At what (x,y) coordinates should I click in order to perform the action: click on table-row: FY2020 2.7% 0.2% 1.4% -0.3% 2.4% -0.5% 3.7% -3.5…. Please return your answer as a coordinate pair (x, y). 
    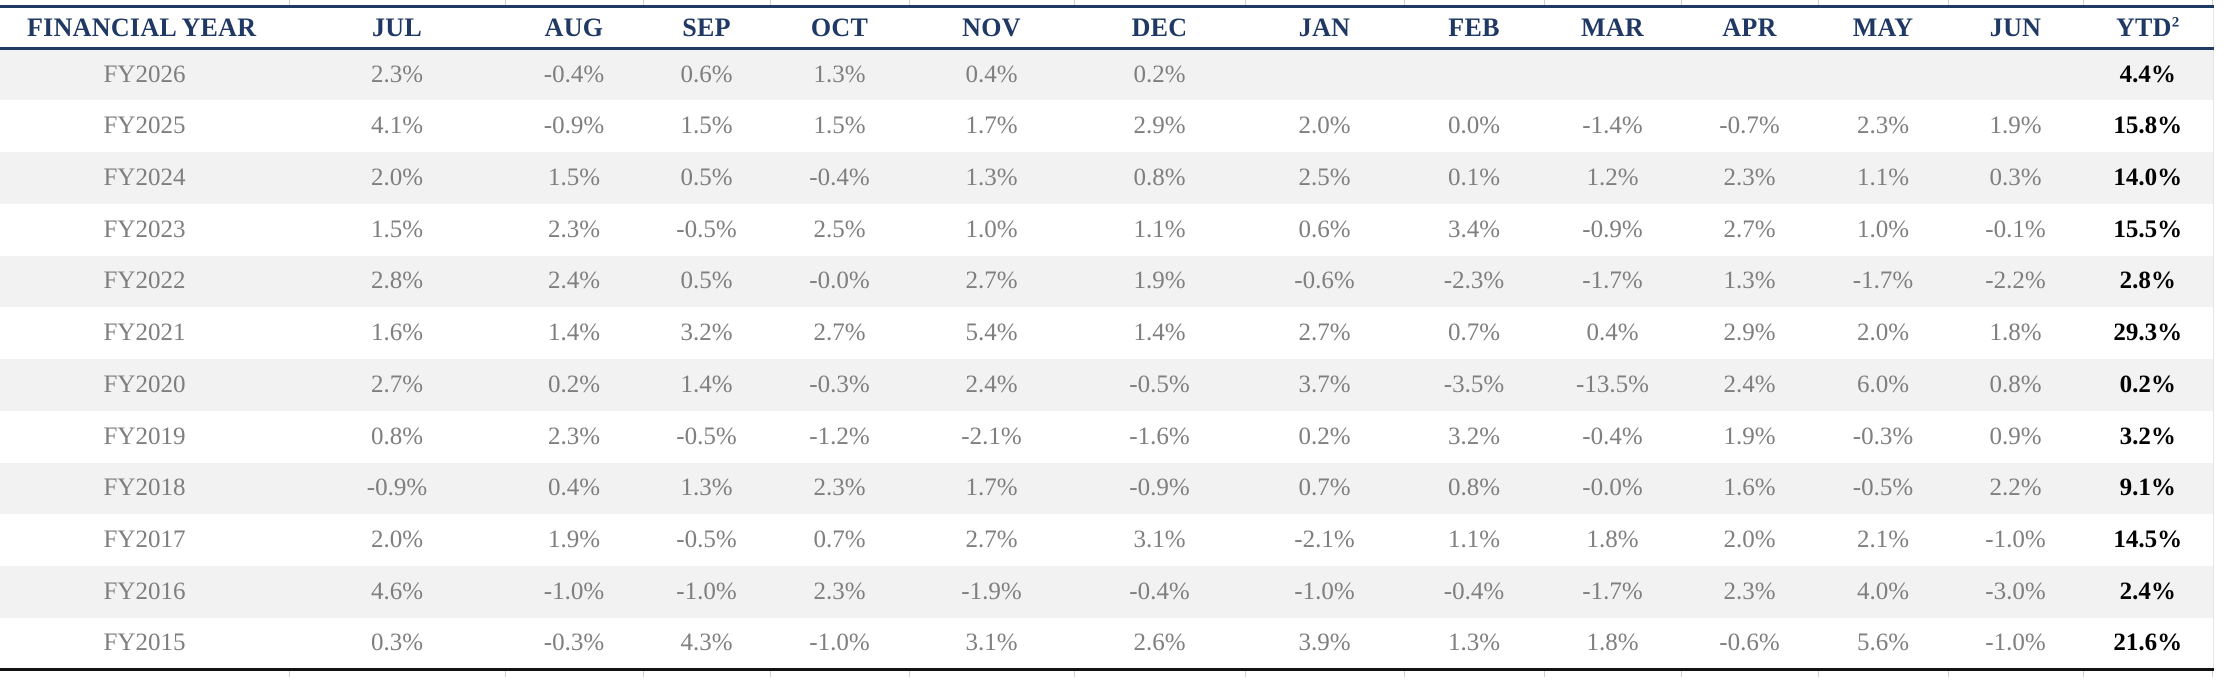
    Looking at the image, I should click on (1106, 385).